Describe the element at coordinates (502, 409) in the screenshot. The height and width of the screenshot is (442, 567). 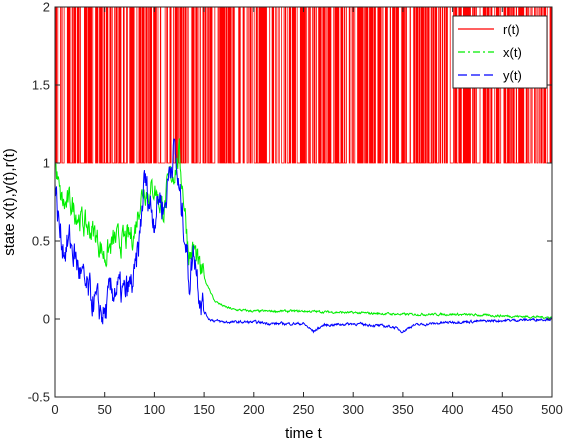
I see `x-tick-label: 450` at that location.